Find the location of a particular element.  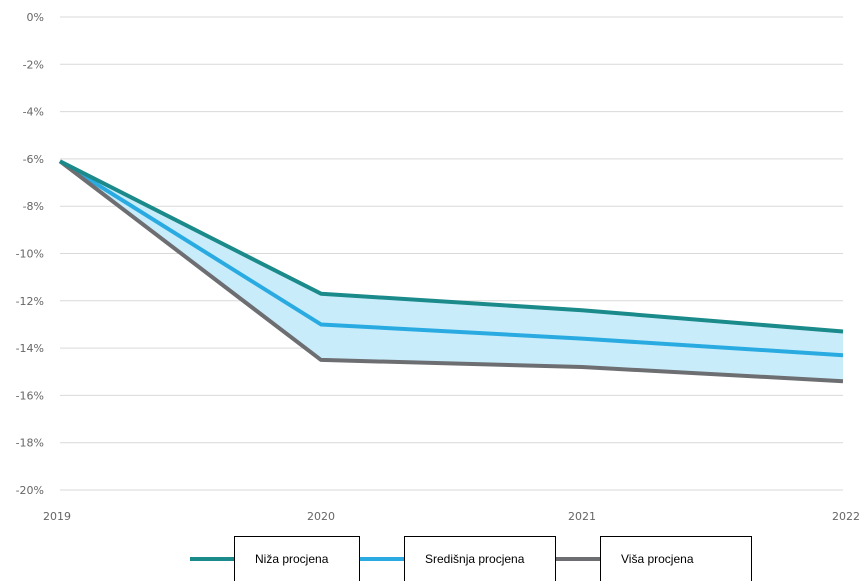

legend-item-high: Viša procjena is located at coordinates (654, 558).